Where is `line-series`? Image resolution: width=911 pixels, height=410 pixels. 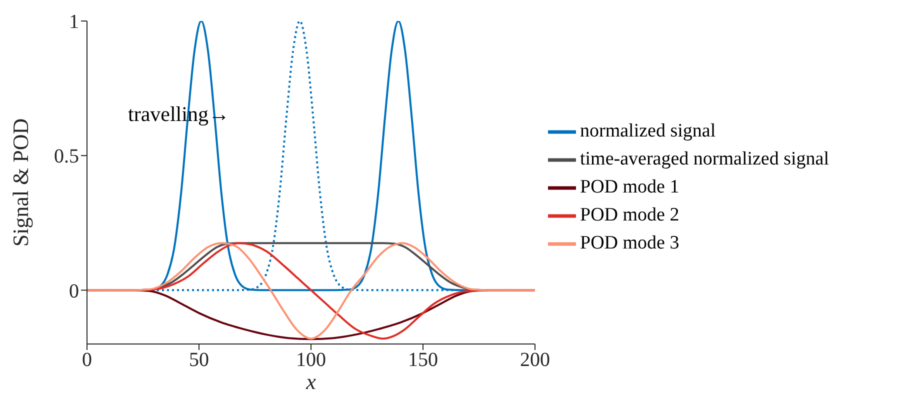 line-series is located at coordinates (311, 291).